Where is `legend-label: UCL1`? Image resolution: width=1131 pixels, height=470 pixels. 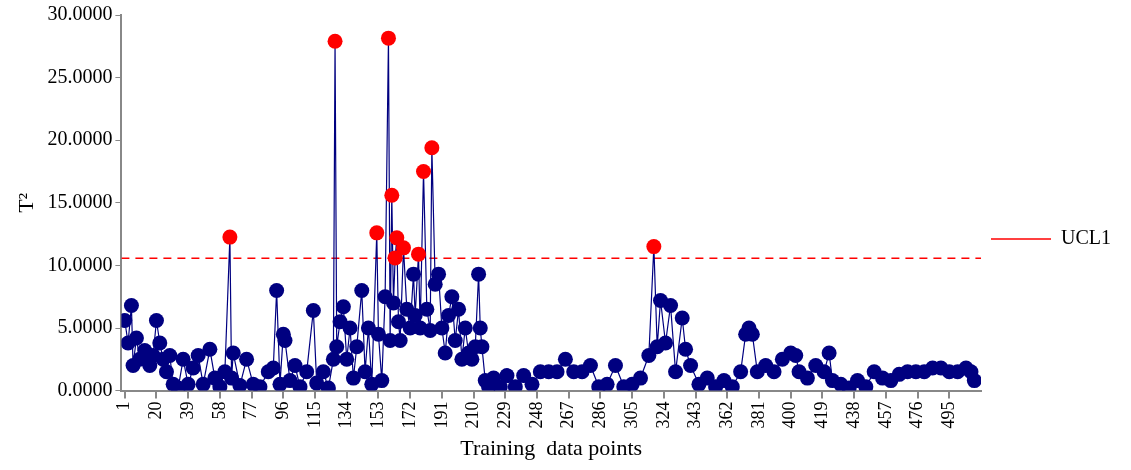
legend-label: UCL1 is located at coordinates (1086, 237).